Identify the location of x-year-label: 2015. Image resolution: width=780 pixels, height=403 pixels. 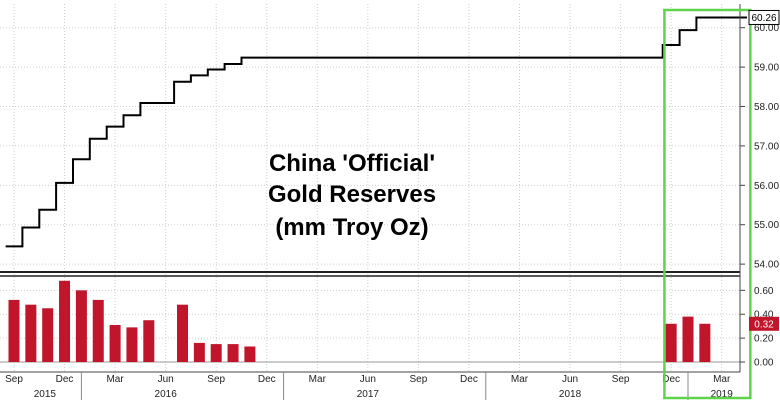
(45, 394).